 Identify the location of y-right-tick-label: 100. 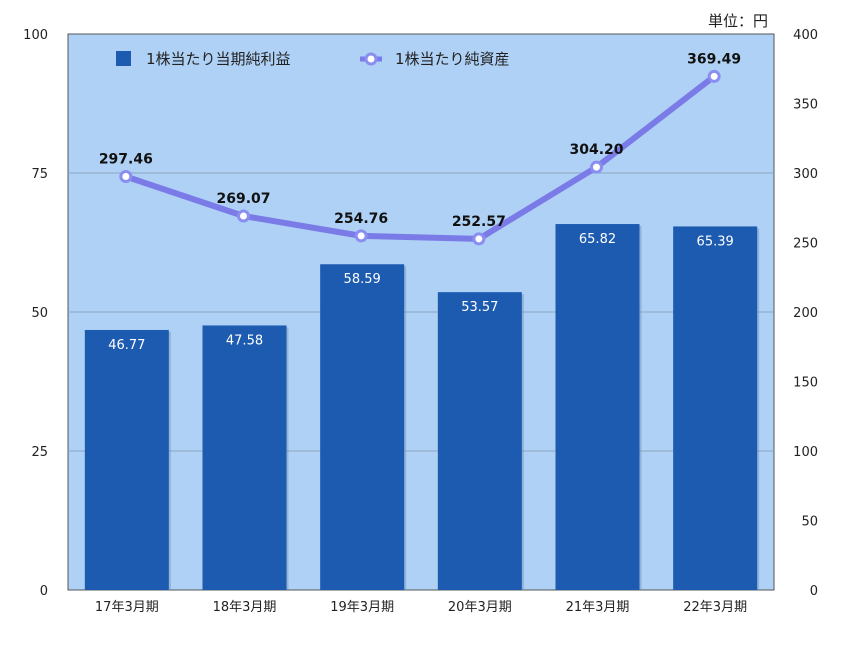
(805, 452).